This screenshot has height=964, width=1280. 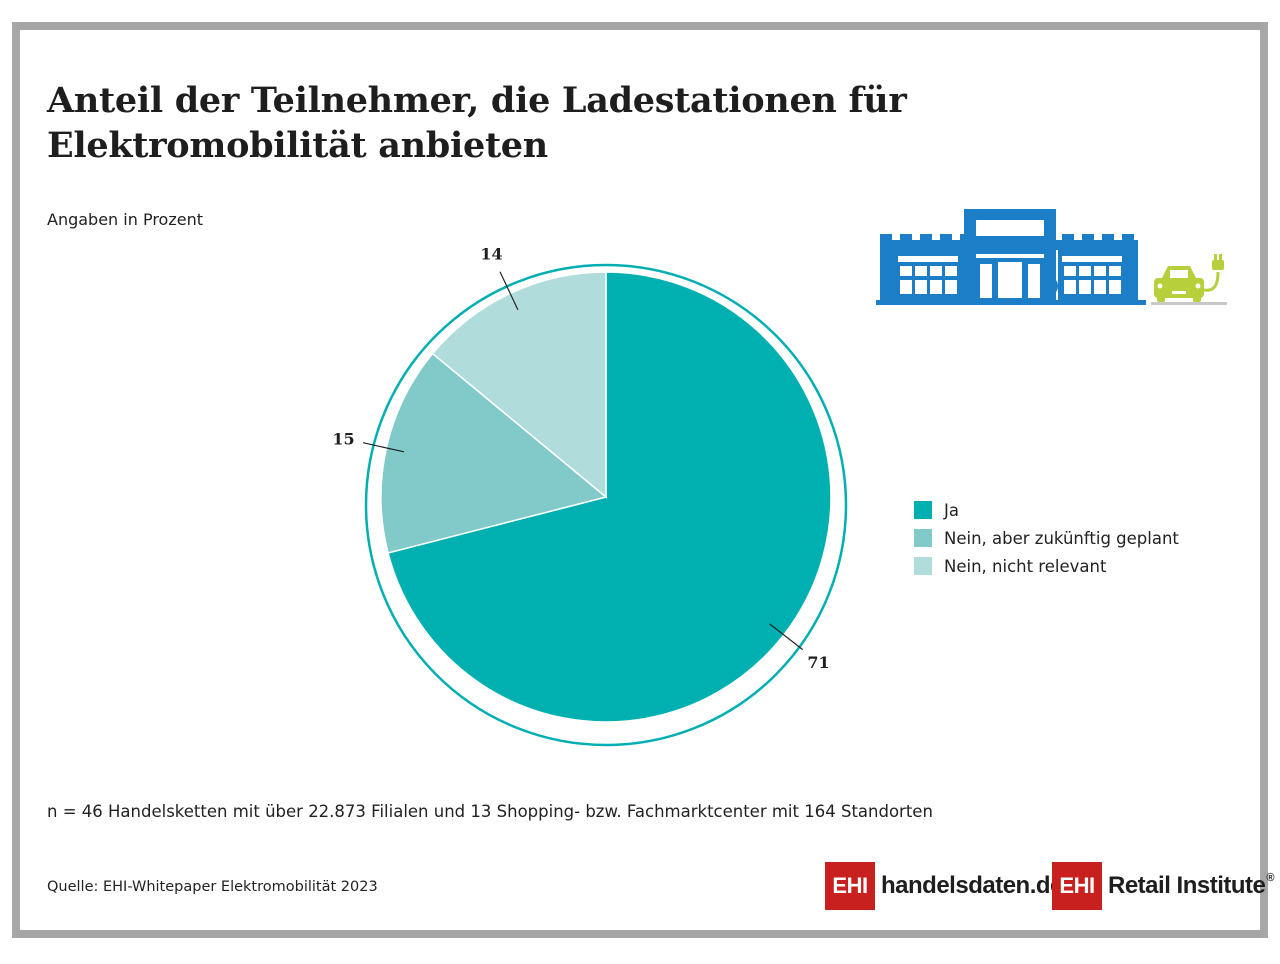 What do you see at coordinates (125, 219) in the screenshot?
I see `chart-subtitle: Angaben in Prozent` at bounding box center [125, 219].